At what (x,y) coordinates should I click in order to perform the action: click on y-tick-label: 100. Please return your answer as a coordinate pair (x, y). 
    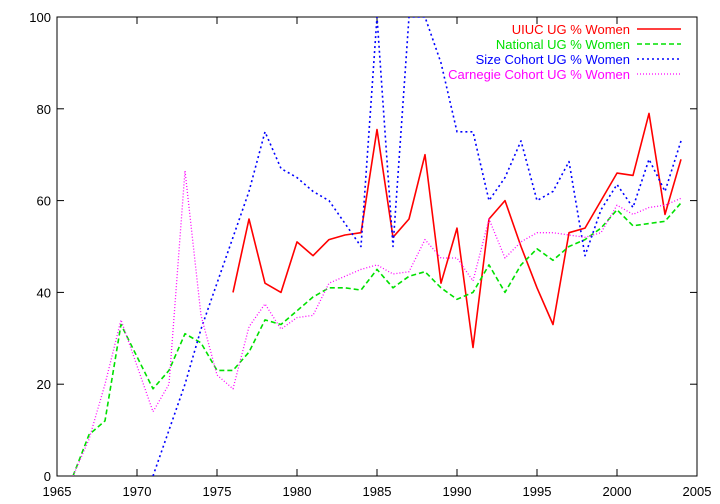
    Looking at the image, I should click on (40, 17).